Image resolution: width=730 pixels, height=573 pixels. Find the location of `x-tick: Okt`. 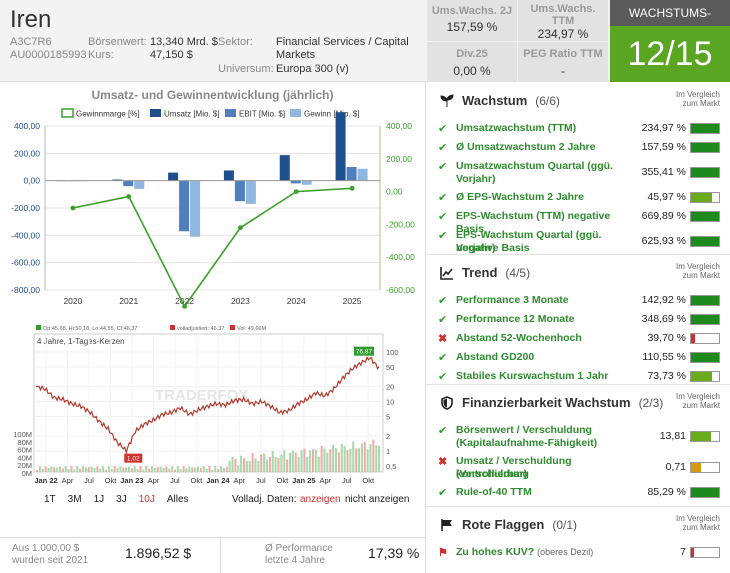

x-tick: Okt is located at coordinates (111, 480).